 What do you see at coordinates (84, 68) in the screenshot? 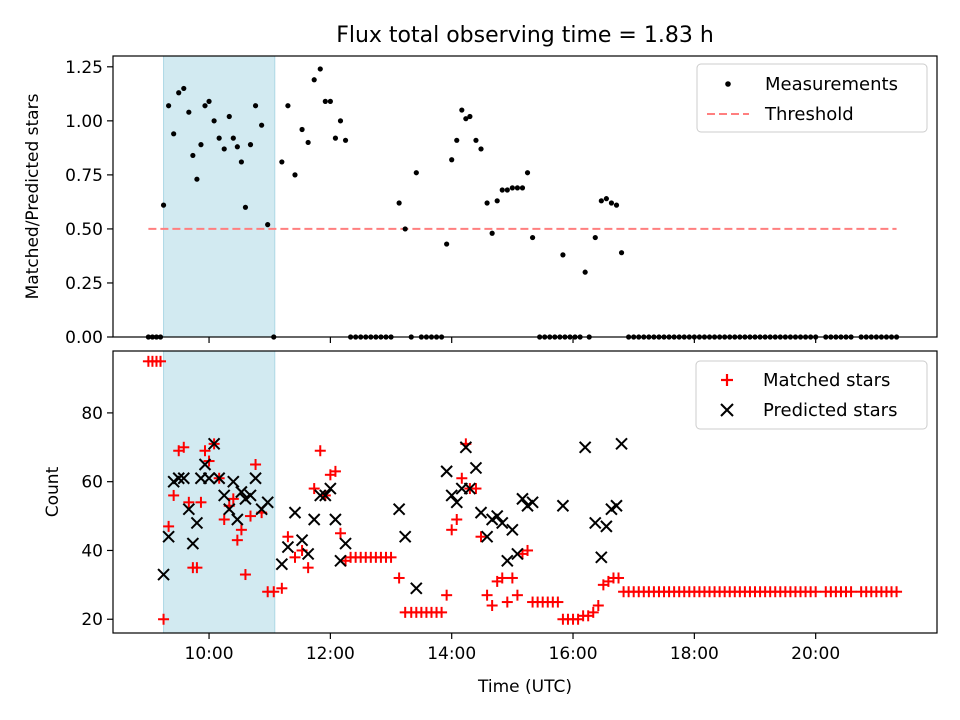
I see `top-y-tick-label: 1.25` at bounding box center [84, 68].